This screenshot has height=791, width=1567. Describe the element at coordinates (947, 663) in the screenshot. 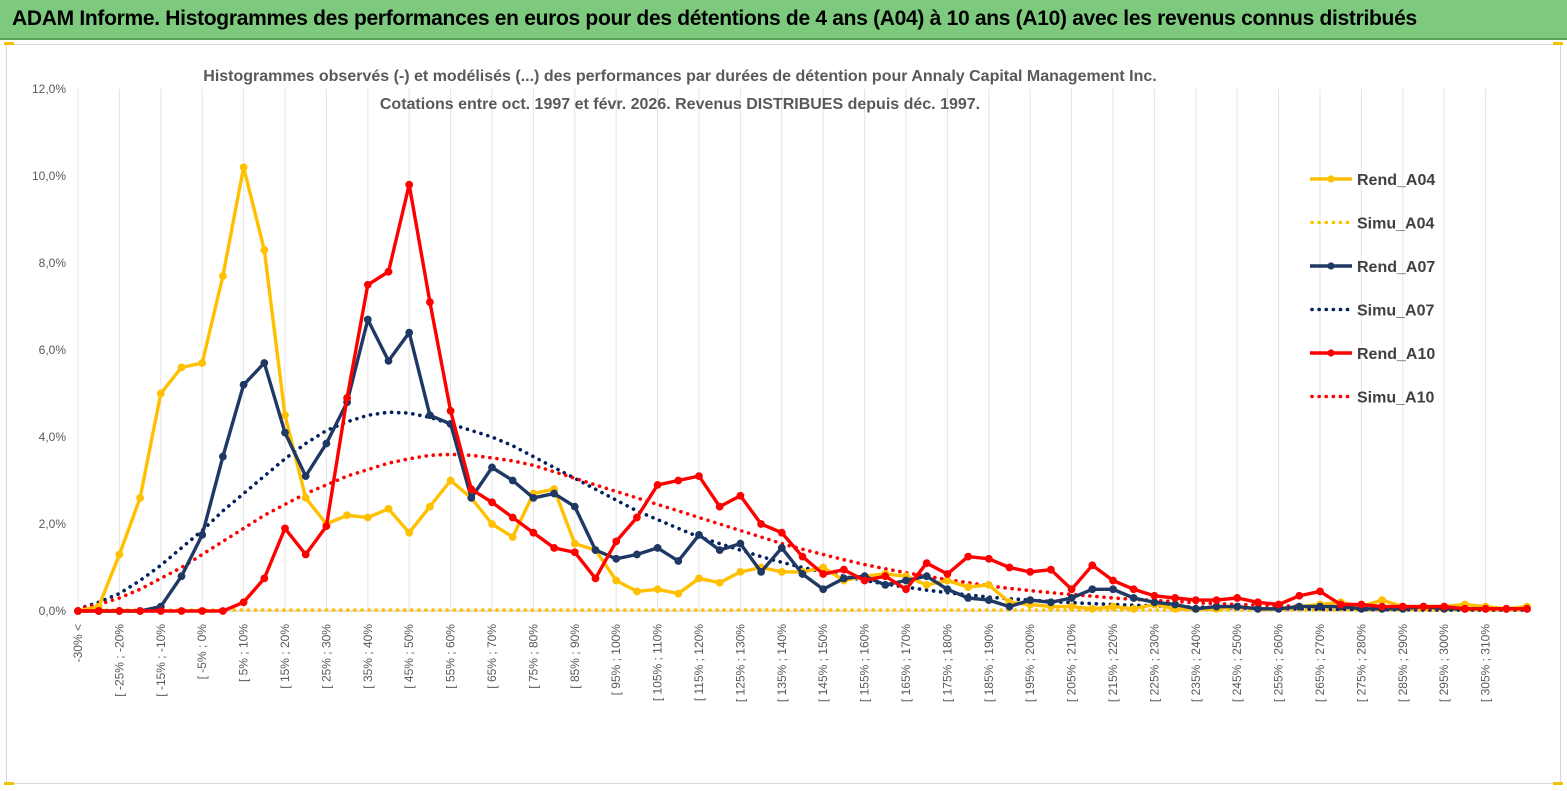

I see `x-tick-label: [ 175% ; 180%` at that location.